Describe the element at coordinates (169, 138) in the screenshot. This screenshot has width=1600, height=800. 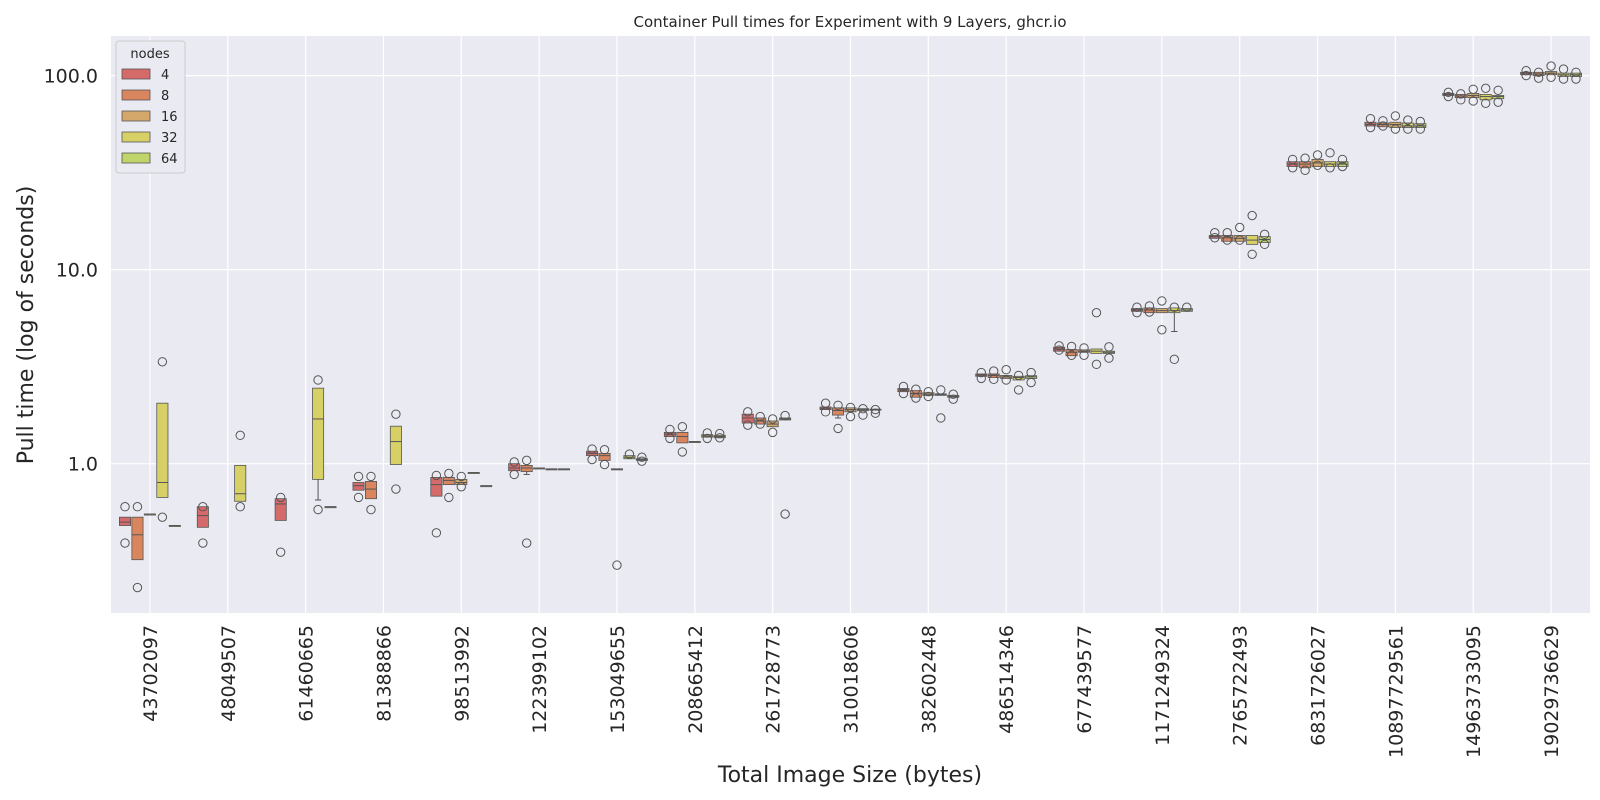
I see `legend-label: 32` at that location.